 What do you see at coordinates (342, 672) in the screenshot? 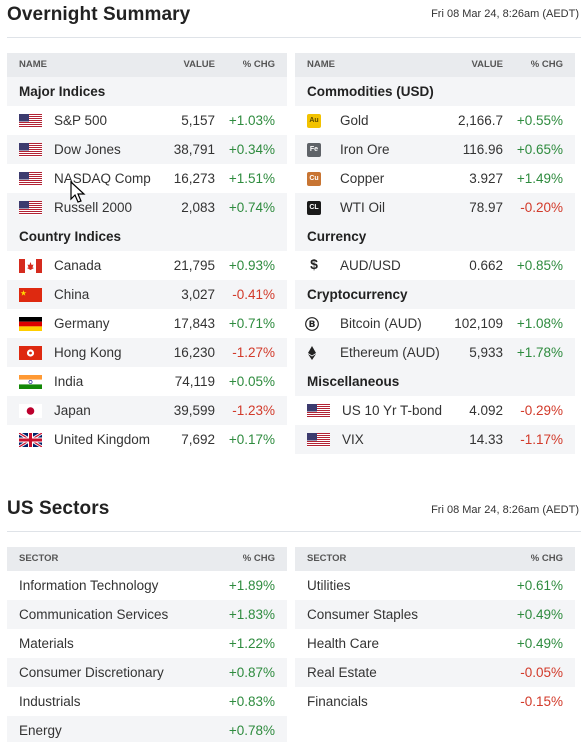
I see `sector-name: Real Estate` at bounding box center [342, 672].